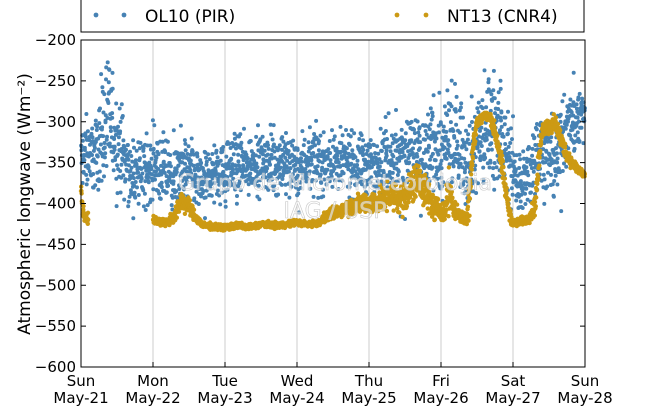 This screenshot has width=650, height=409. What do you see at coordinates (55, 163) in the screenshot?
I see `y-tick-label: −350` at bounding box center [55, 163].